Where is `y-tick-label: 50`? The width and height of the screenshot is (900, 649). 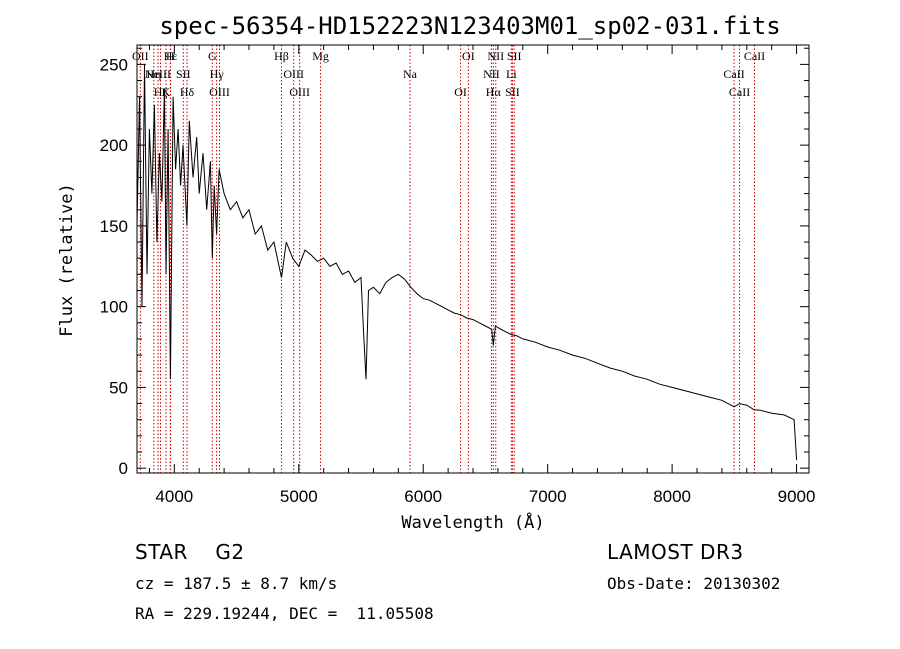 y-tick-label: 50 is located at coordinates (118, 387).